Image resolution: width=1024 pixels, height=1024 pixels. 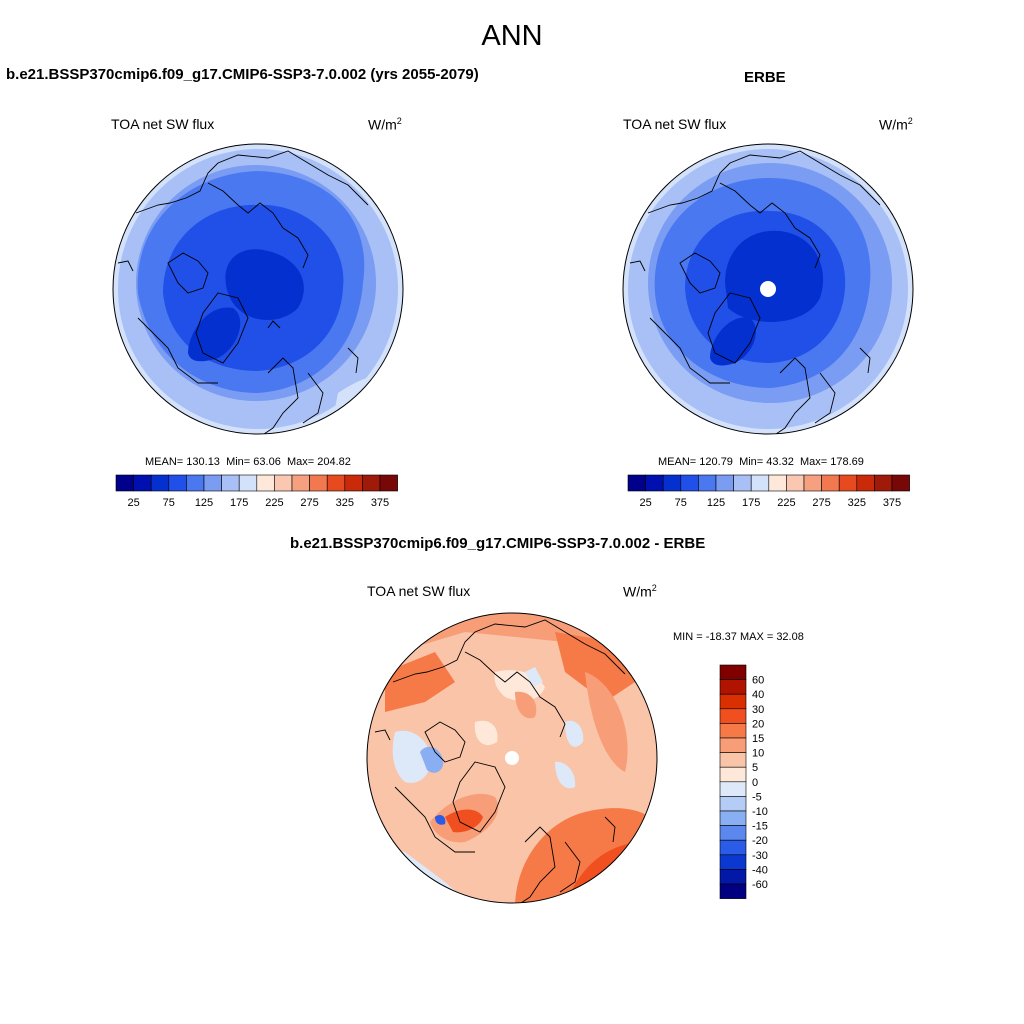 What do you see at coordinates (419, 591) in the screenshot?
I see `diff-variable-label: TOA net SW flux` at bounding box center [419, 591].